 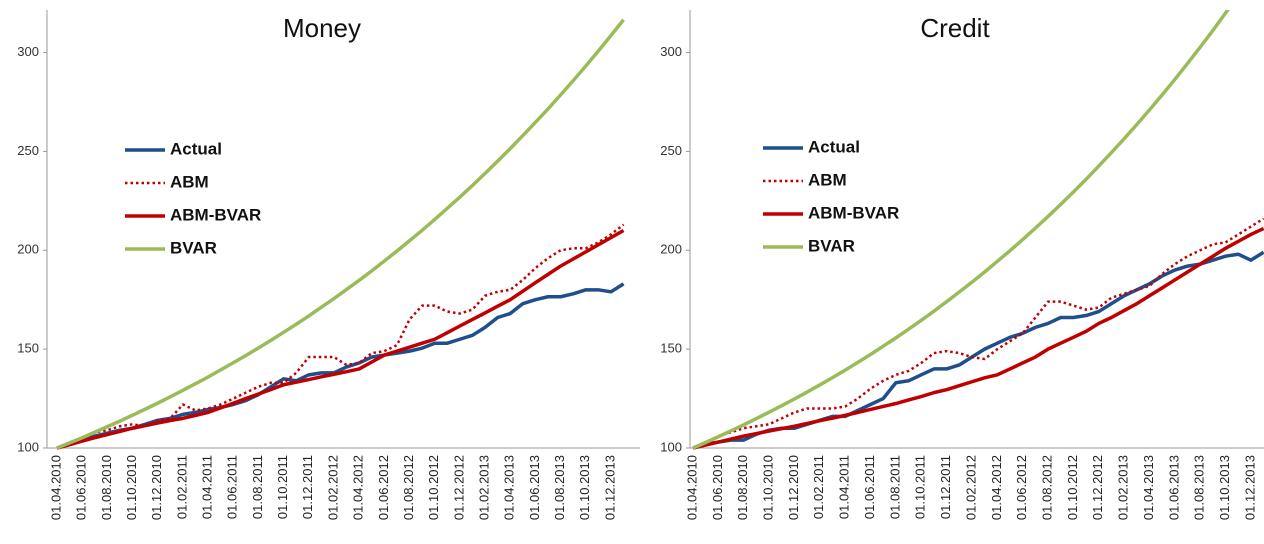 I want to click on chart-title: Money, so click(x=322, y=28).